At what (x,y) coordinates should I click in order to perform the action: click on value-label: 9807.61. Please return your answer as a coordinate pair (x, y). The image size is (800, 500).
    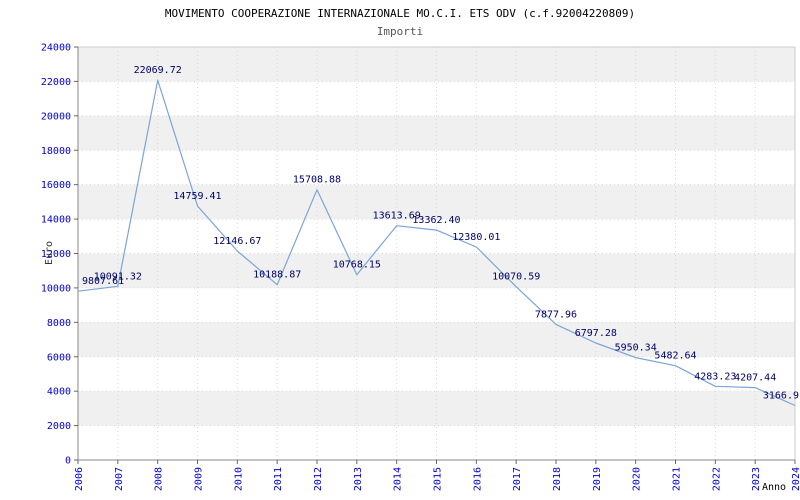
    Looking at the image, I should click on (103, 281).